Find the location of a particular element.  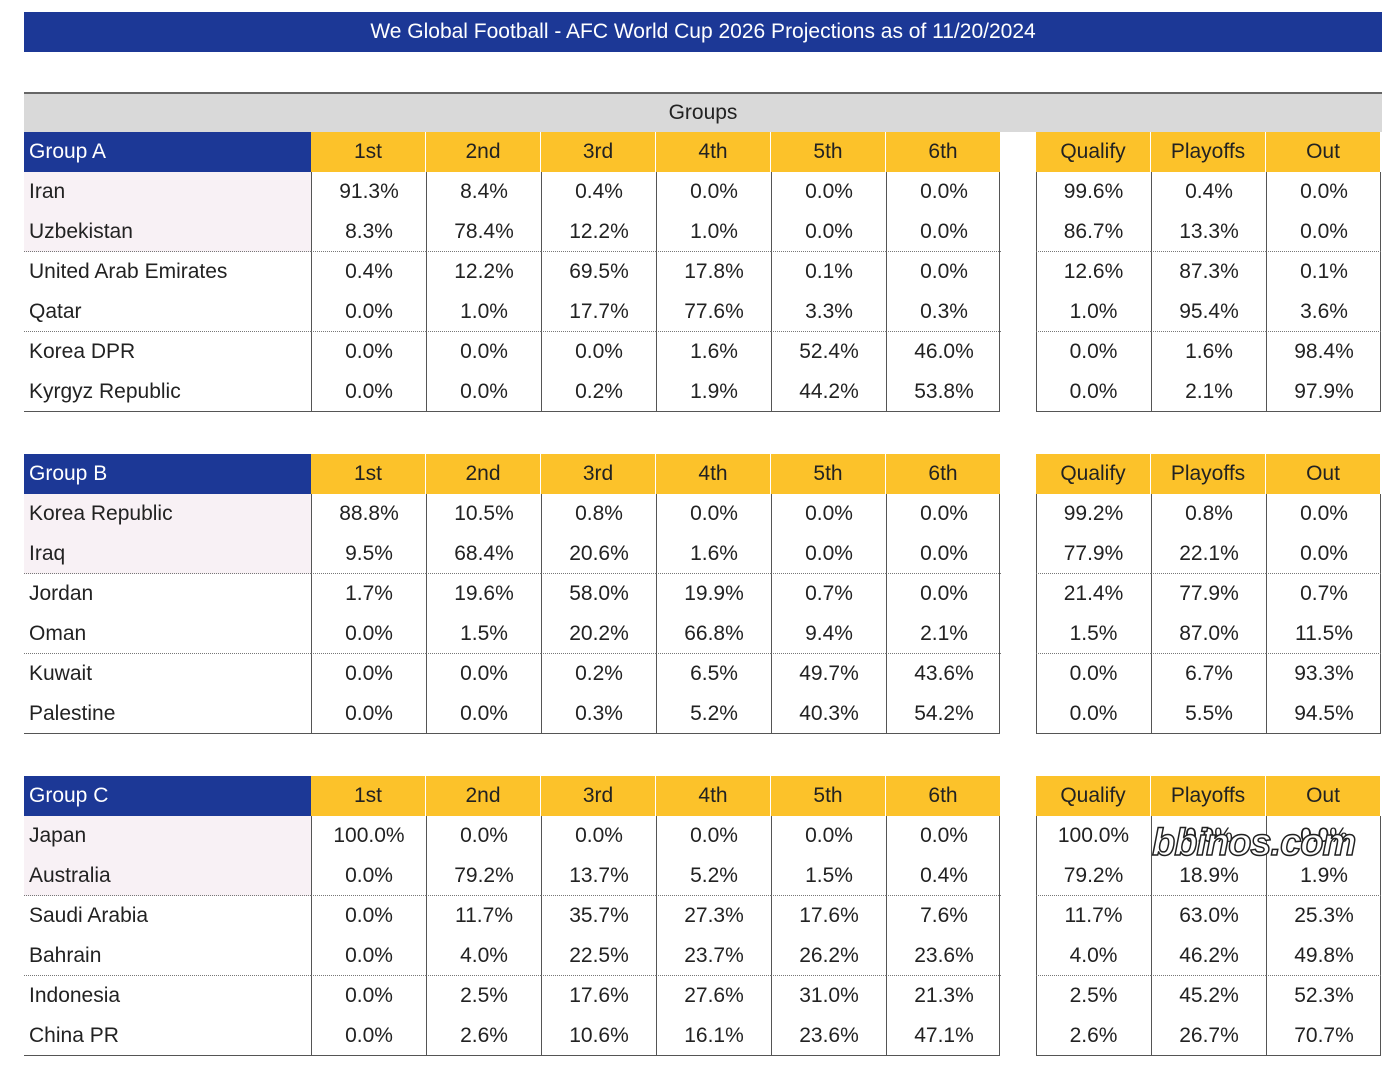

cell: 0.1% is located at coordinates (1323, 272).